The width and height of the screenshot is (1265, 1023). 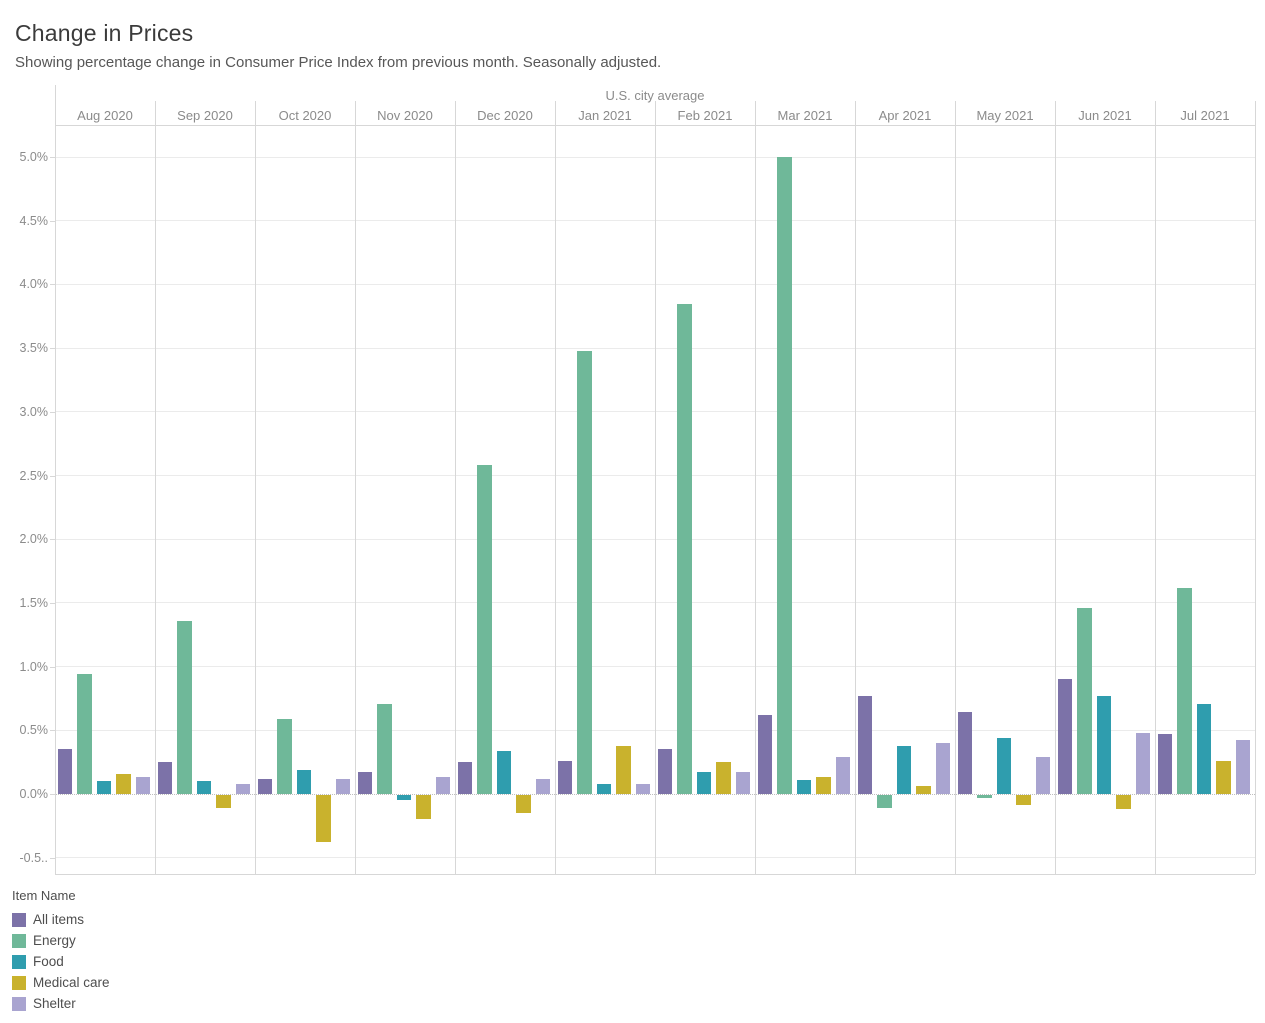 I want to click on bar-energy-aug-2020, so click(x=84, y=734).